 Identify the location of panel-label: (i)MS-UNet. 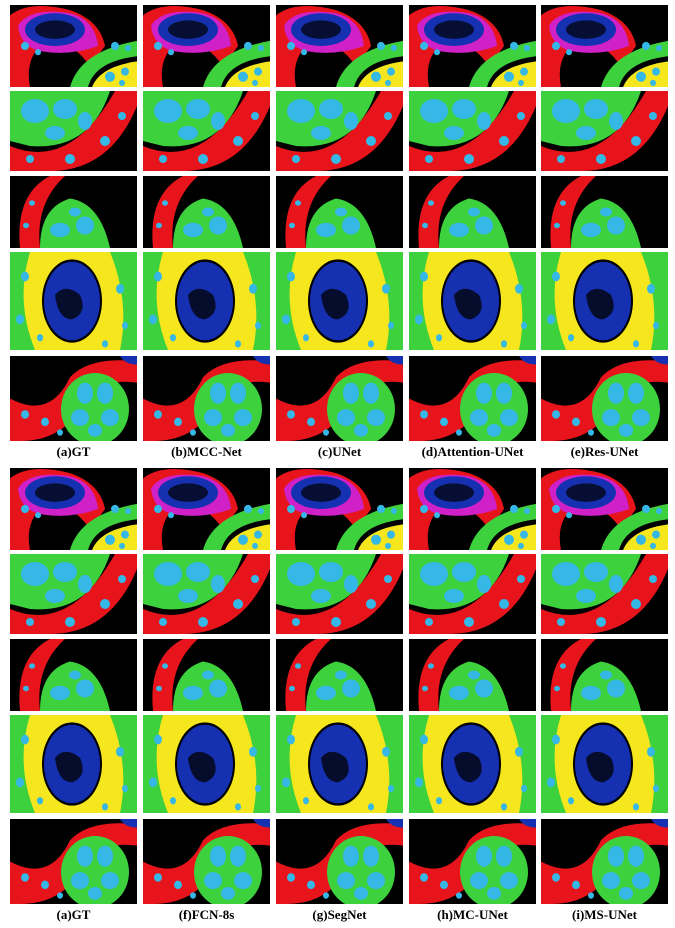
(605, 914).